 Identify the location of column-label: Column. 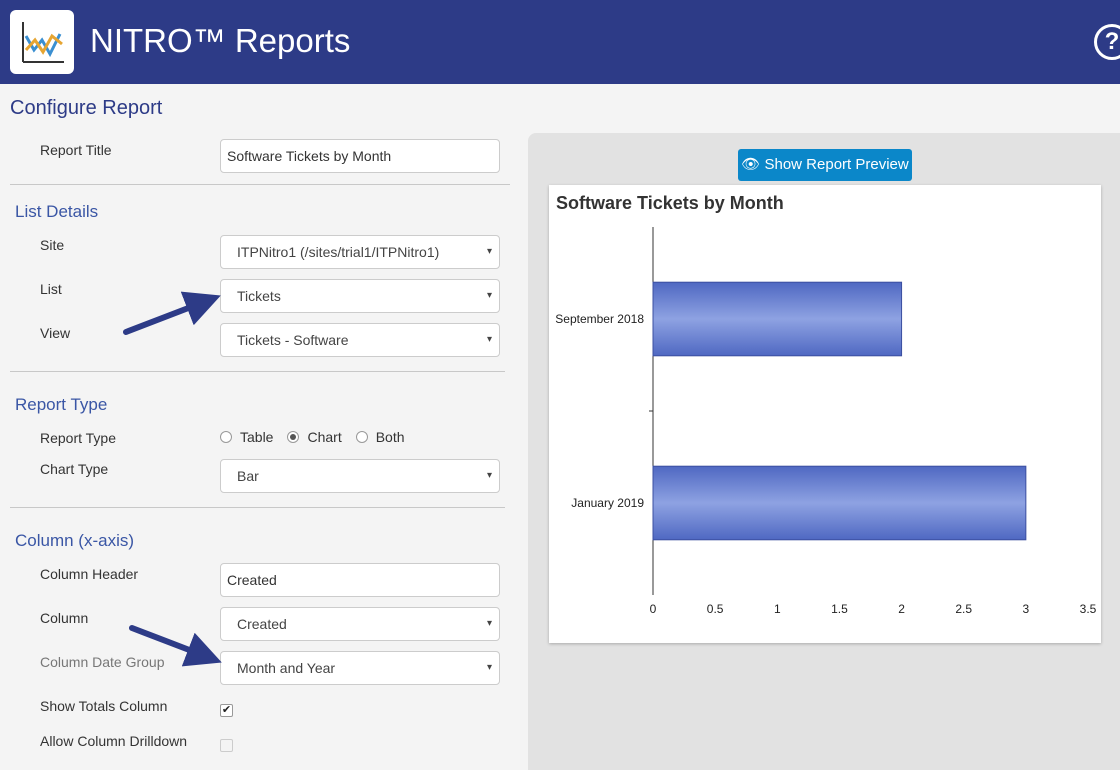
(64, 618).